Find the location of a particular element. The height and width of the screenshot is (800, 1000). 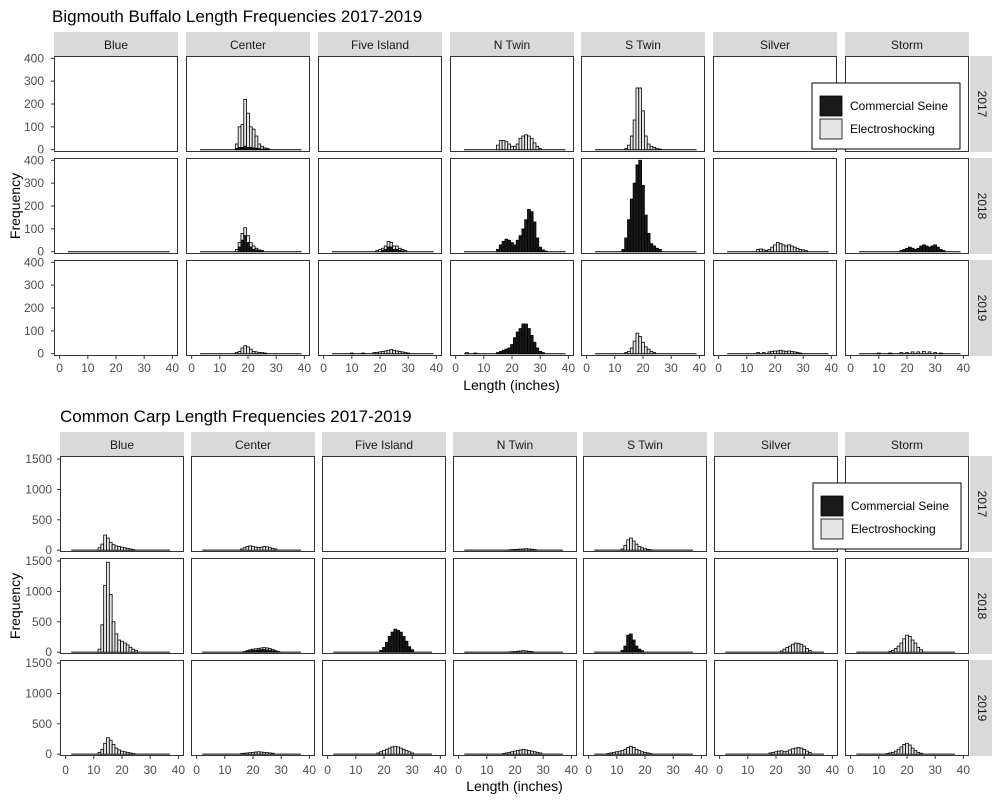

panel-five-island-2018 is located at coordinates (384, 606).